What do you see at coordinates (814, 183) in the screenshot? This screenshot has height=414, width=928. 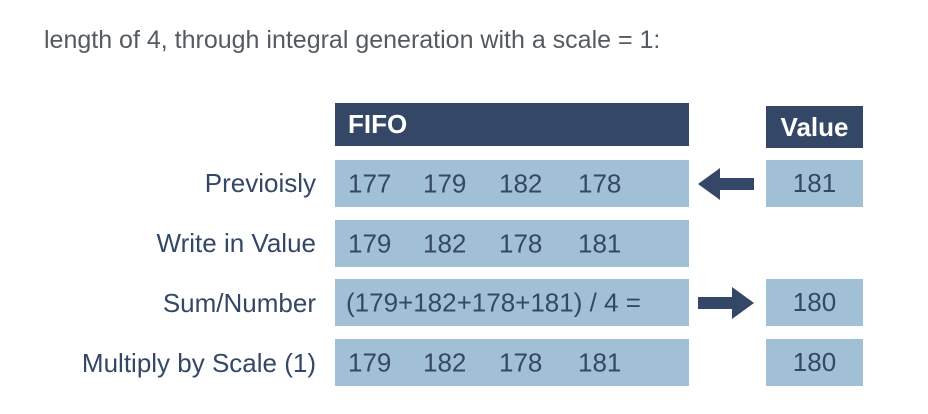 I see `value-box-previously: 181` at bounding box center [814, 183].